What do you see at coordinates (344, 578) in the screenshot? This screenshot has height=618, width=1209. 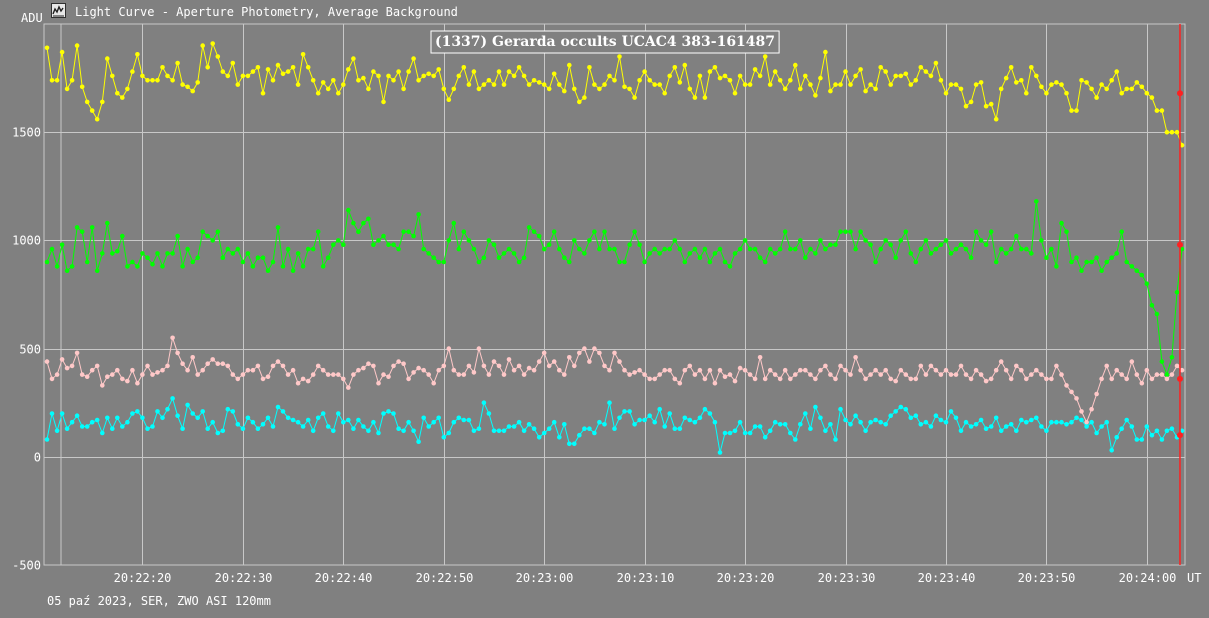 I see `x-tick-label: 20:22:40` at bounding box center [344, 578].